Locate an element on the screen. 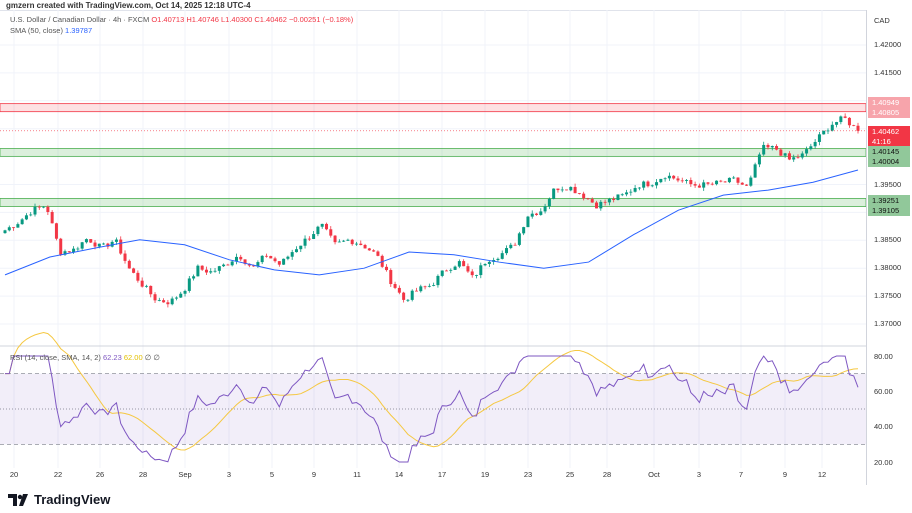  ohlc-change: −0.00251 (−0.18%) is located at coordinates (321, 19).